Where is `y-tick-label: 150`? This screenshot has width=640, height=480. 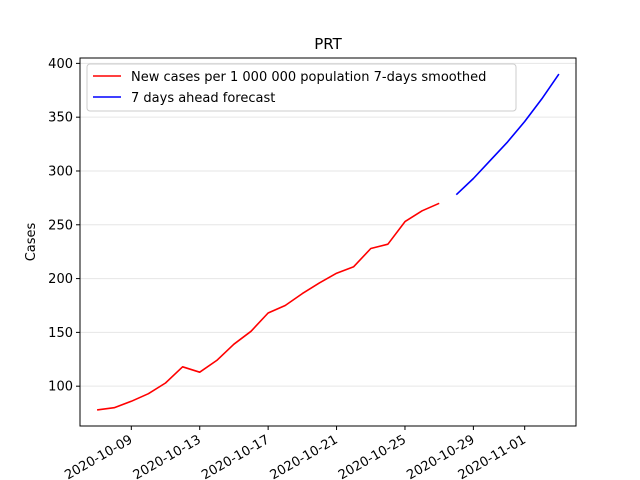 y-tick-label: 150 is located at coordinates (60, 333).